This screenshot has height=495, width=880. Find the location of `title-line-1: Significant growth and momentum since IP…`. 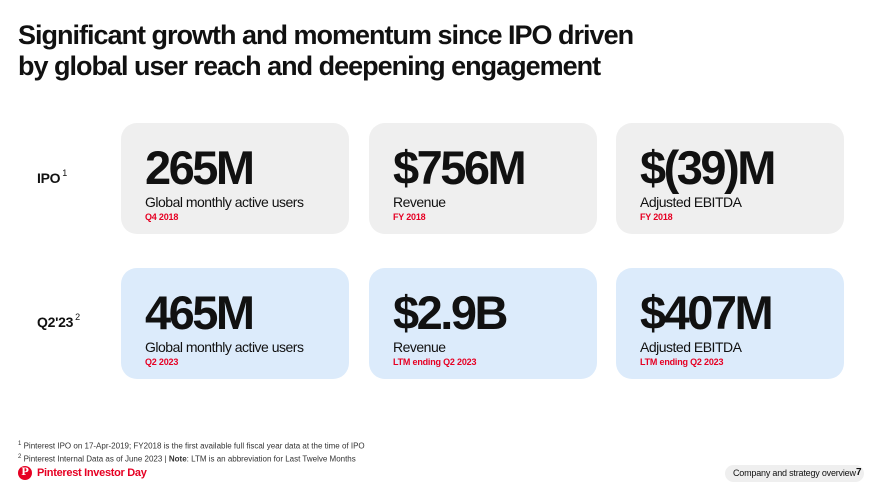

title-line-1: Significant growth and momentum since IP… is located at coordinates (326, 35).